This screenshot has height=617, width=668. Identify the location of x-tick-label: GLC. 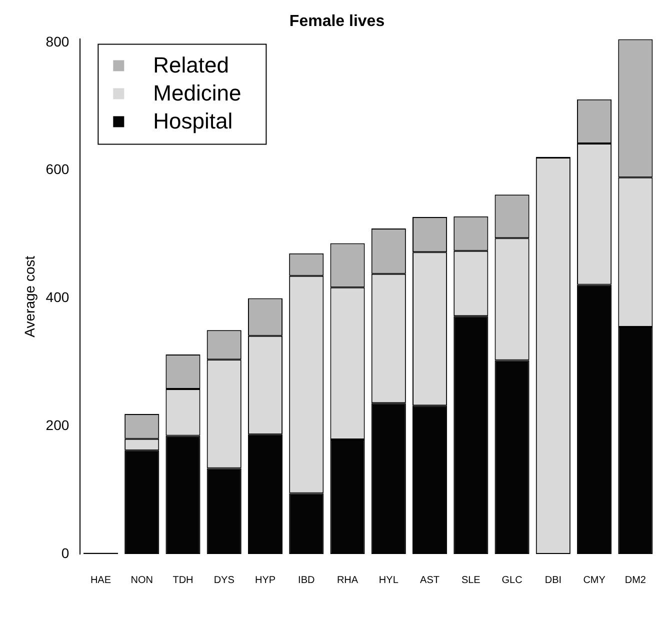
(512, 580).